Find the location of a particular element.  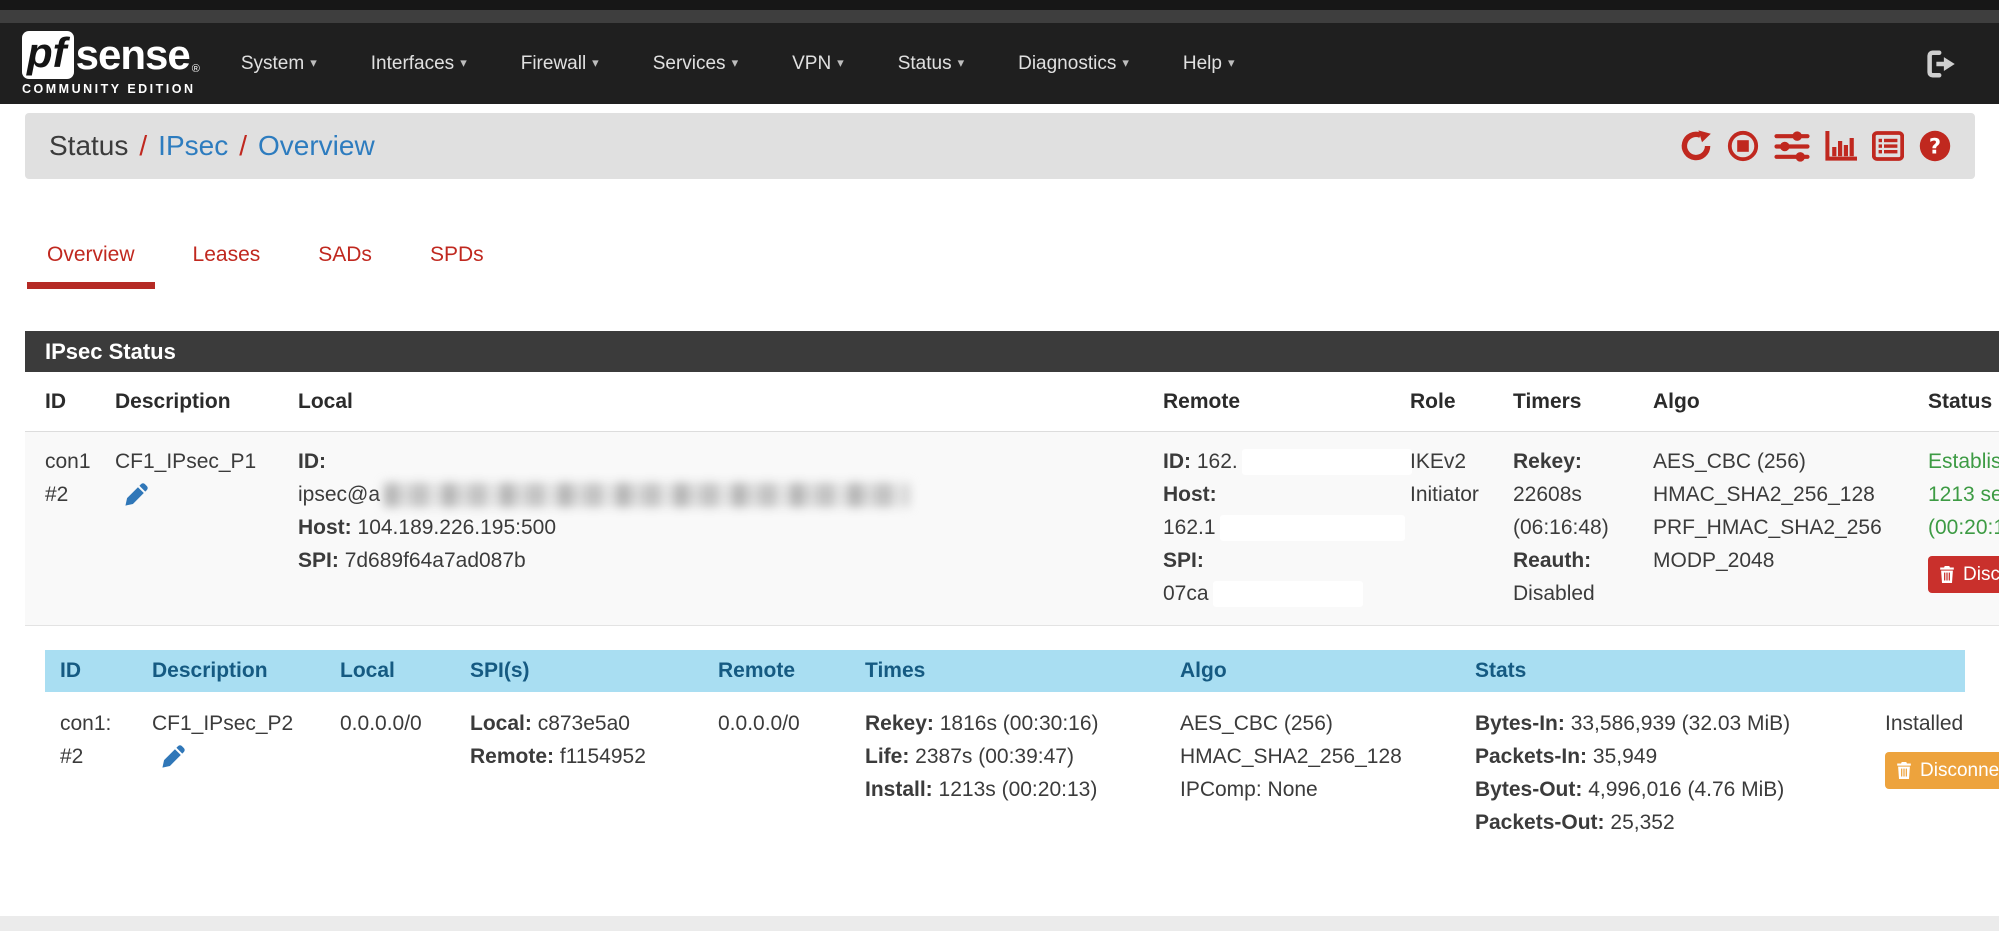

sliders-icon is located at coordinates (1792, 146).